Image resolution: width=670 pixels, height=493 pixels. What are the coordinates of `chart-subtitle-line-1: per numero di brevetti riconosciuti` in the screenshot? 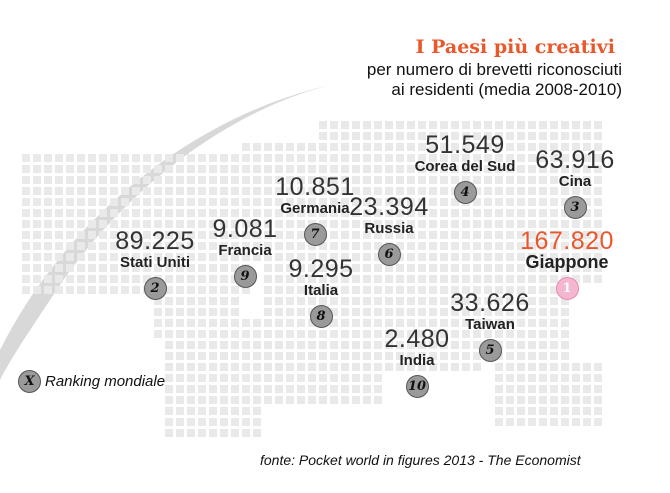 It's located at (494, 69).